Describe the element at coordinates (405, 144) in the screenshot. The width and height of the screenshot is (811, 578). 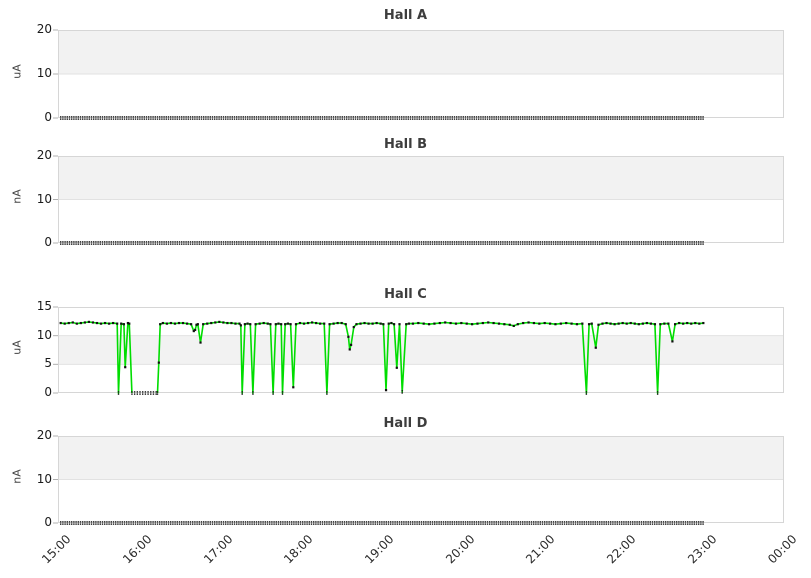
I see `hall-b-title: Hall B` at that location.